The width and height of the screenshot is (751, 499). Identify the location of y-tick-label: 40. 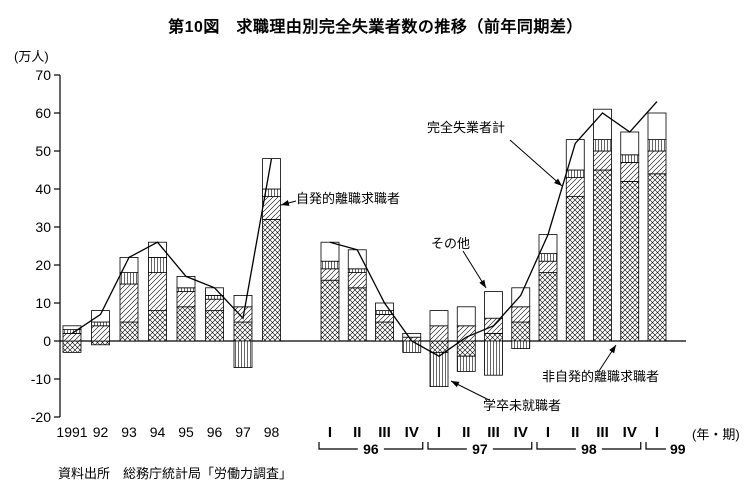
(43, 189).